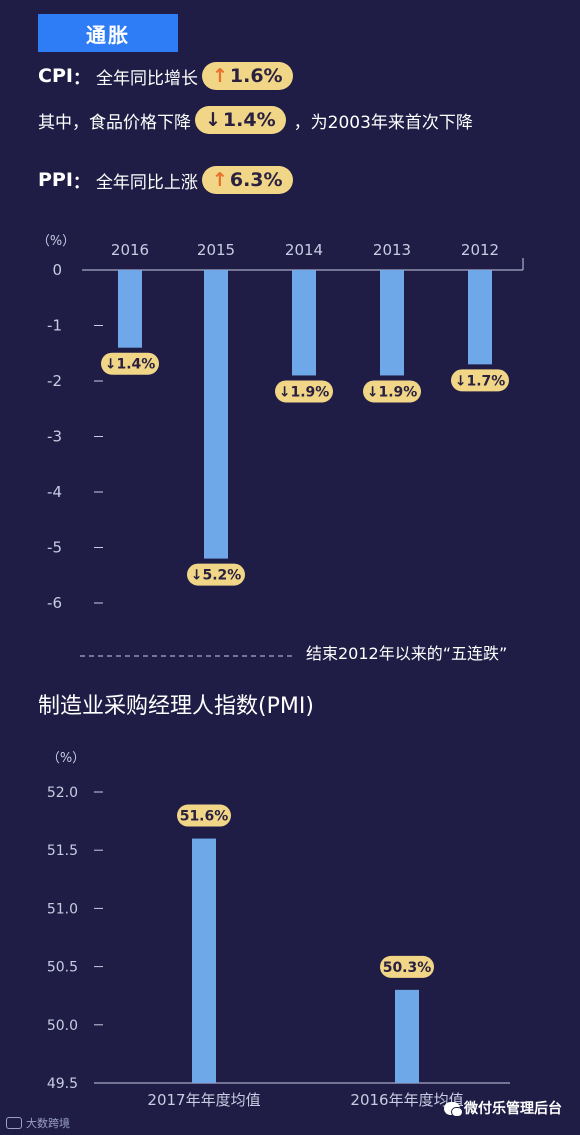 Image resolution: width=580 pixels, height=1135 pixels. What do you see at coordinates (81, 78) in the screenshot?
I see `cpi-colon: ：` at bounding box center [81, 78].